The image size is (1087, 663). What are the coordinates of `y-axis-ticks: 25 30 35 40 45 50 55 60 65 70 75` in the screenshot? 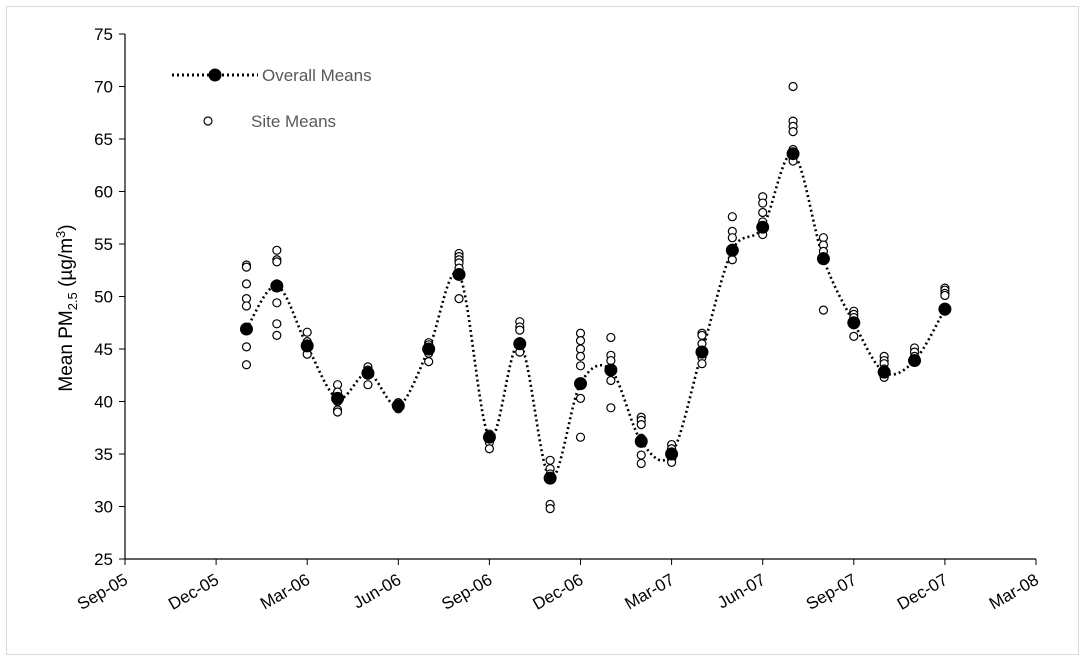 It's located at (109, 297).